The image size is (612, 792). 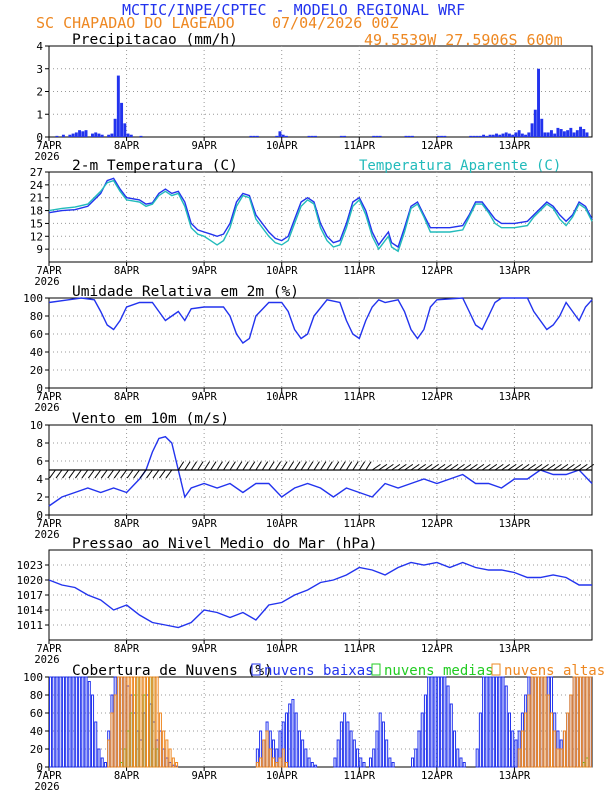 What do you see at coordinates (359, 146) in the screenshot?
I see `precip-xtick-label: 11APR` at bounding box center [359, 146].